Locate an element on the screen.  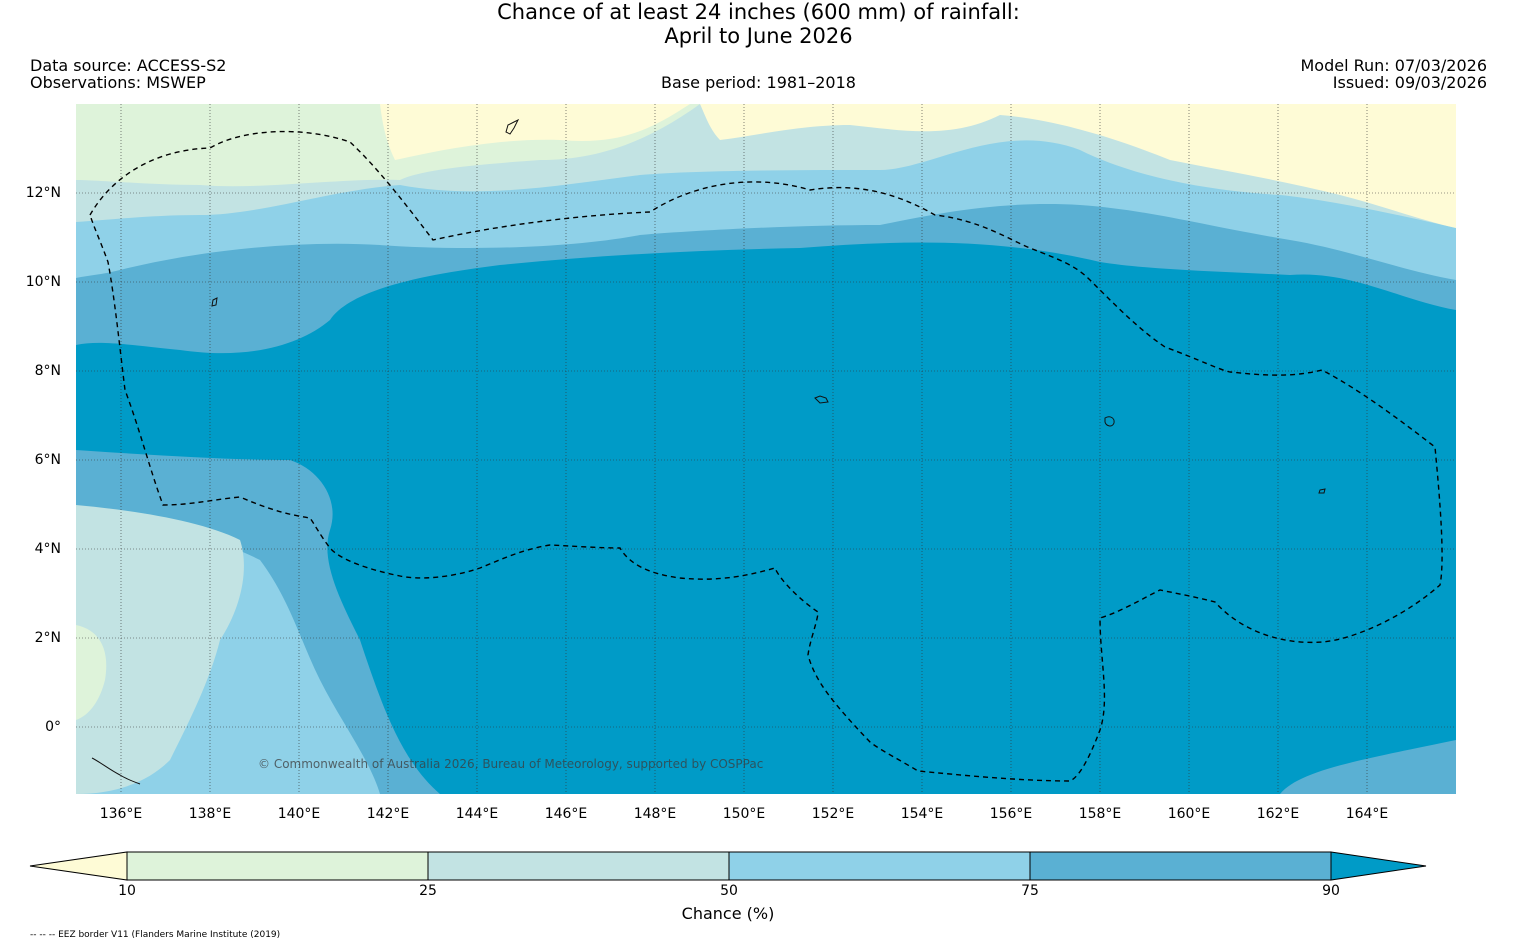
colorbar is located at coordinates (728, 866).